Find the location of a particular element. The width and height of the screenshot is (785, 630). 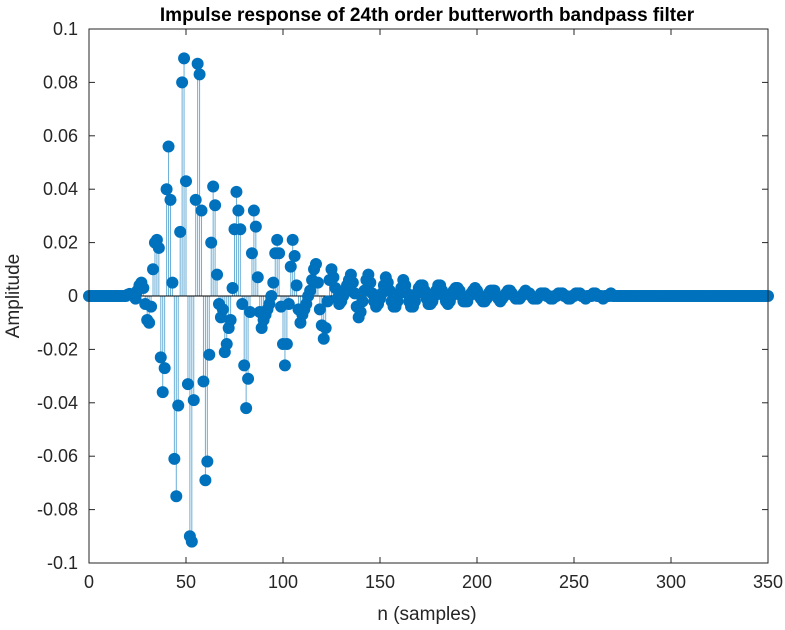

x-tick-label: 0 is located at coordinates (89, 582).